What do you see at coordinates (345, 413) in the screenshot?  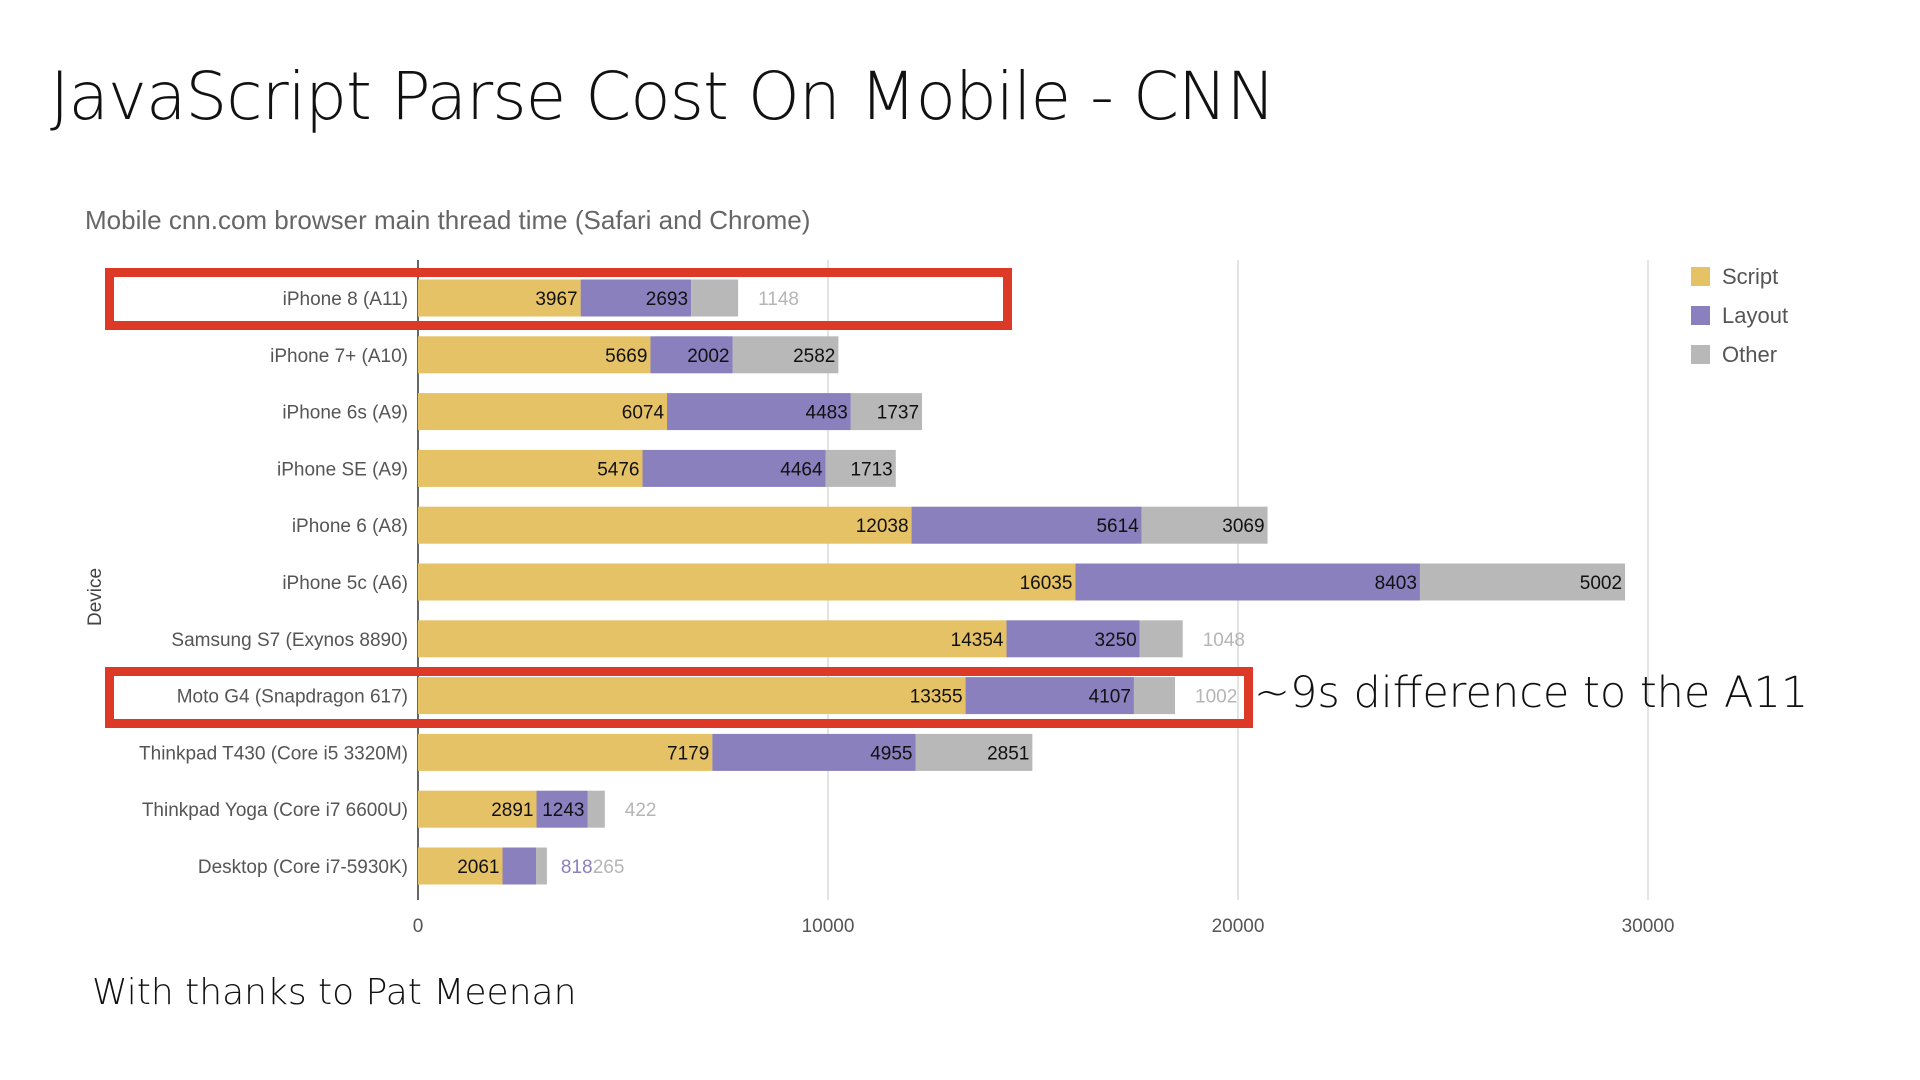 I see `category-label: iPhone 6s (A9)` at bounding box center [345, 413].